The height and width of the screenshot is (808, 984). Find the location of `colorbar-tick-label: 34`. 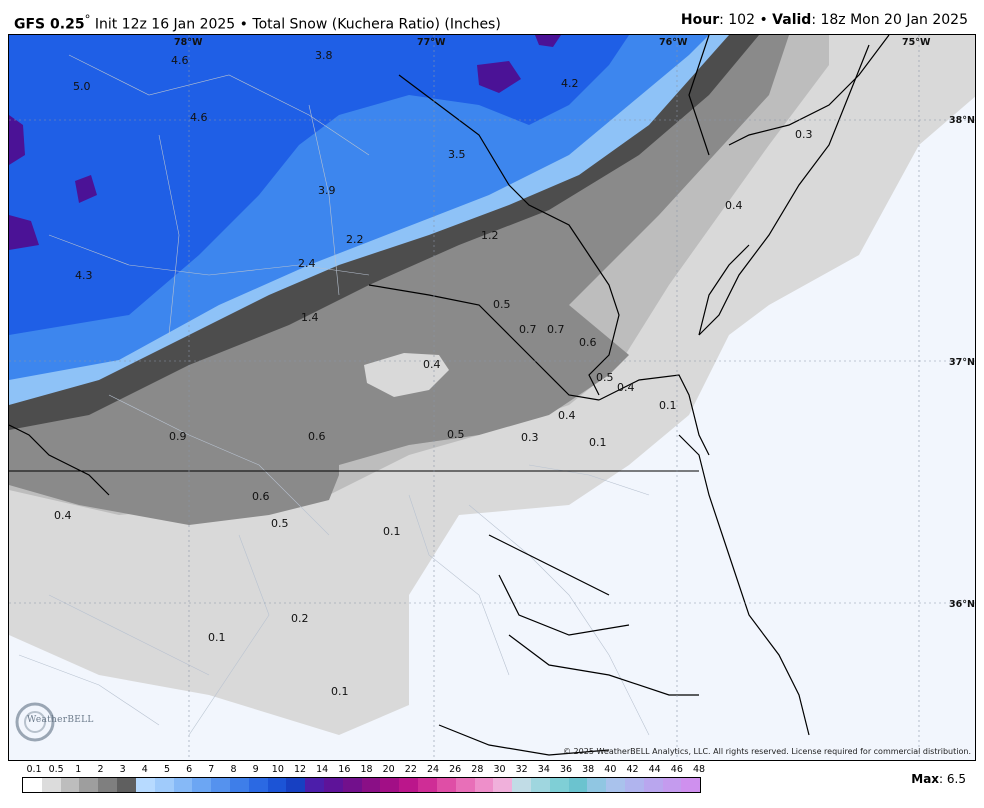

colorbar-tick-label: 34 is located at coordinates (543, 769).